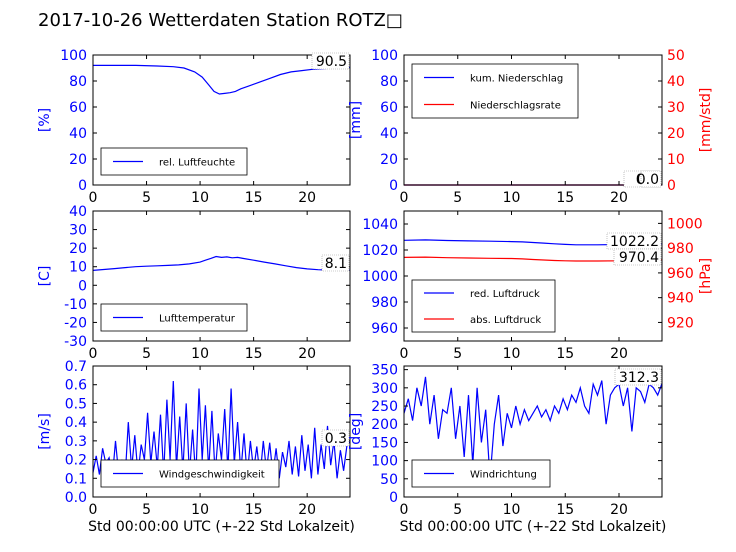  I want to click on y-axis-label: [C], so click(45, 276).